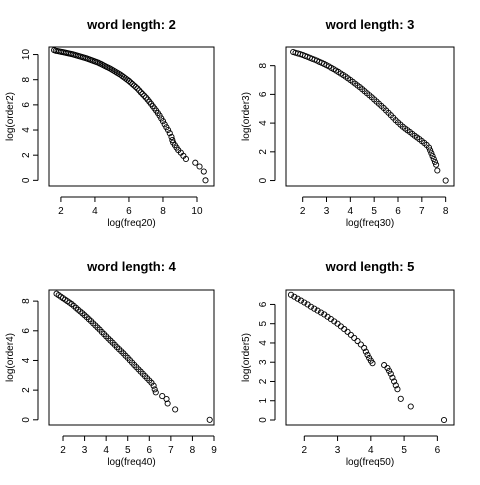  I want to click on y-axis-label: log(order4), so click(10, 357).